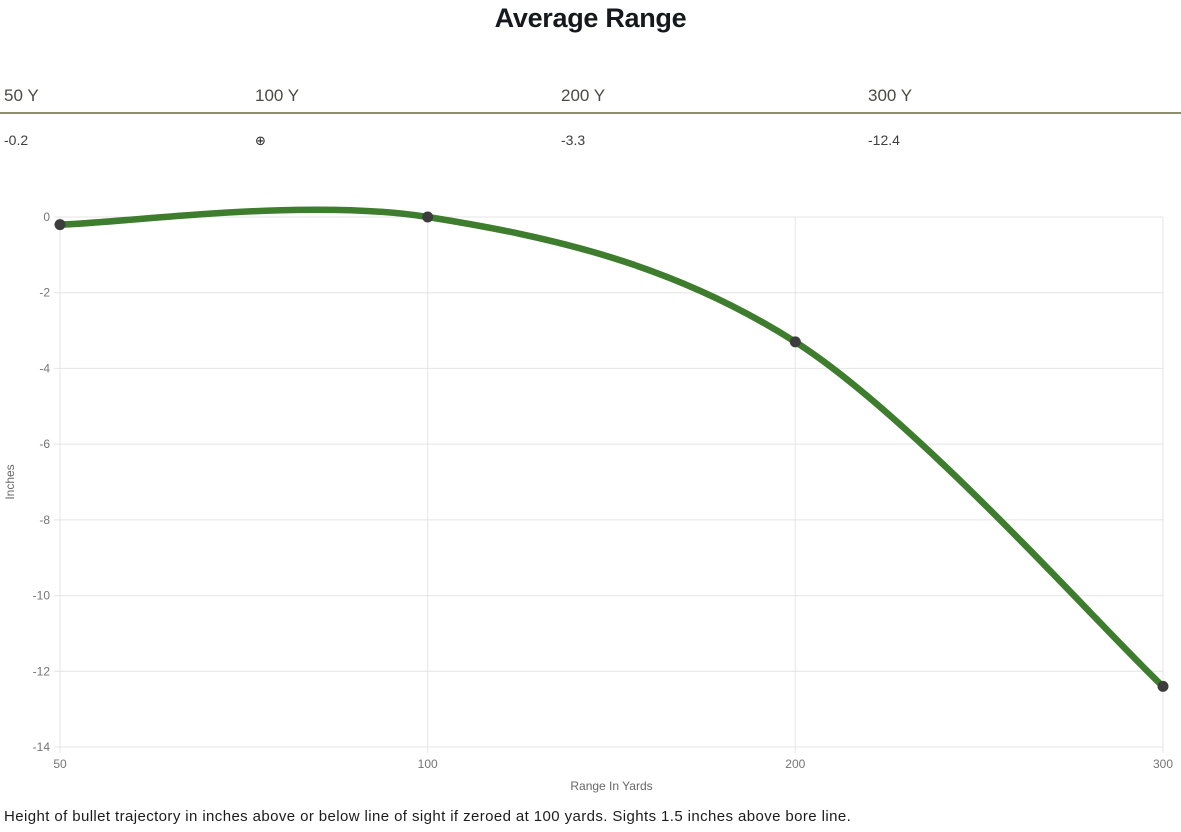  What do you see at coordinates (21, 95) in the screenshot?
I see `summary-col-label-50y: 50 Y` at bounding box center [21, 95].